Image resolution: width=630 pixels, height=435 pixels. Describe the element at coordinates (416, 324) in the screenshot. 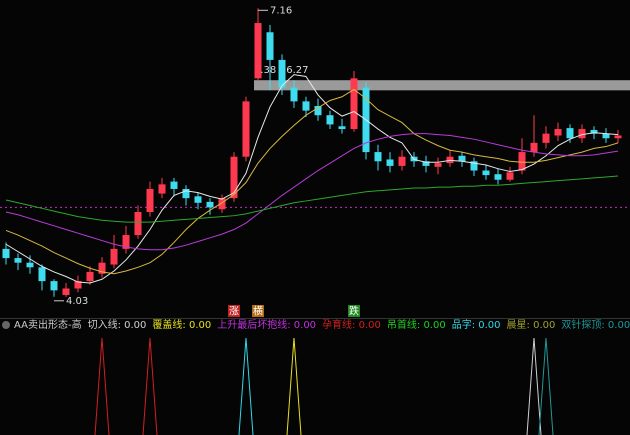

I see `indicator-legend: 吊首线: 0.00` at that location.